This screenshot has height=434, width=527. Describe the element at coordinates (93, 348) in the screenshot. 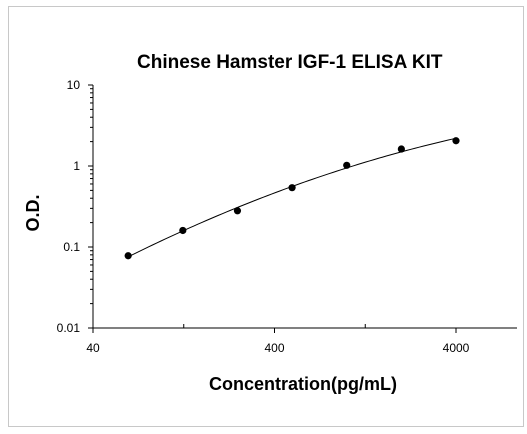

I see `x-tick-label: 40` at that location.